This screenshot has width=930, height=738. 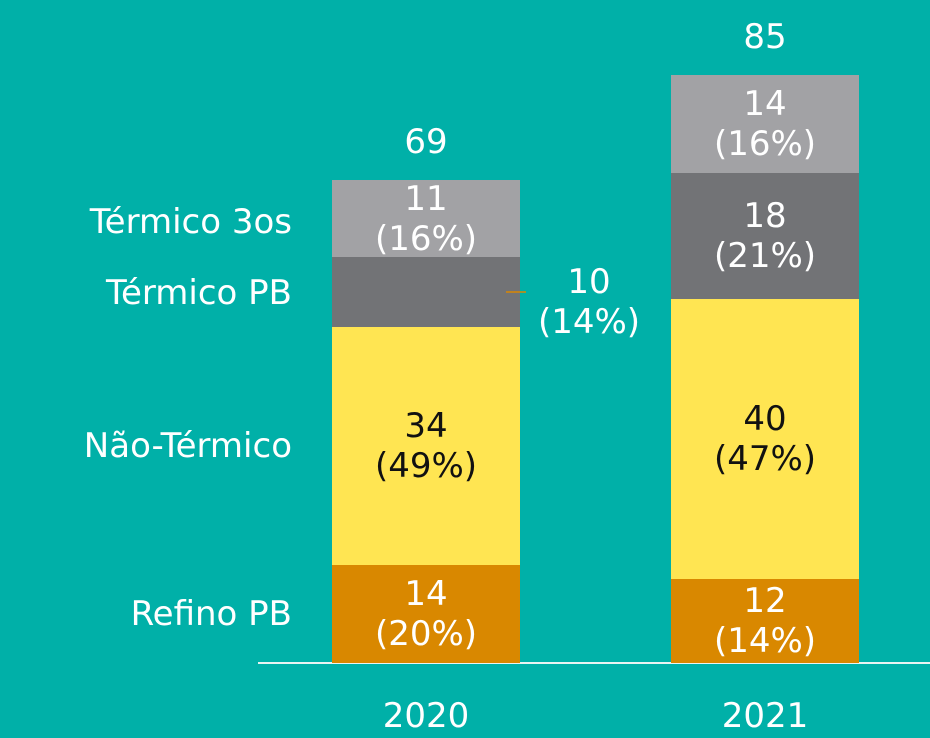 I want to click on total-label: 85, so click(x=765, y=37).